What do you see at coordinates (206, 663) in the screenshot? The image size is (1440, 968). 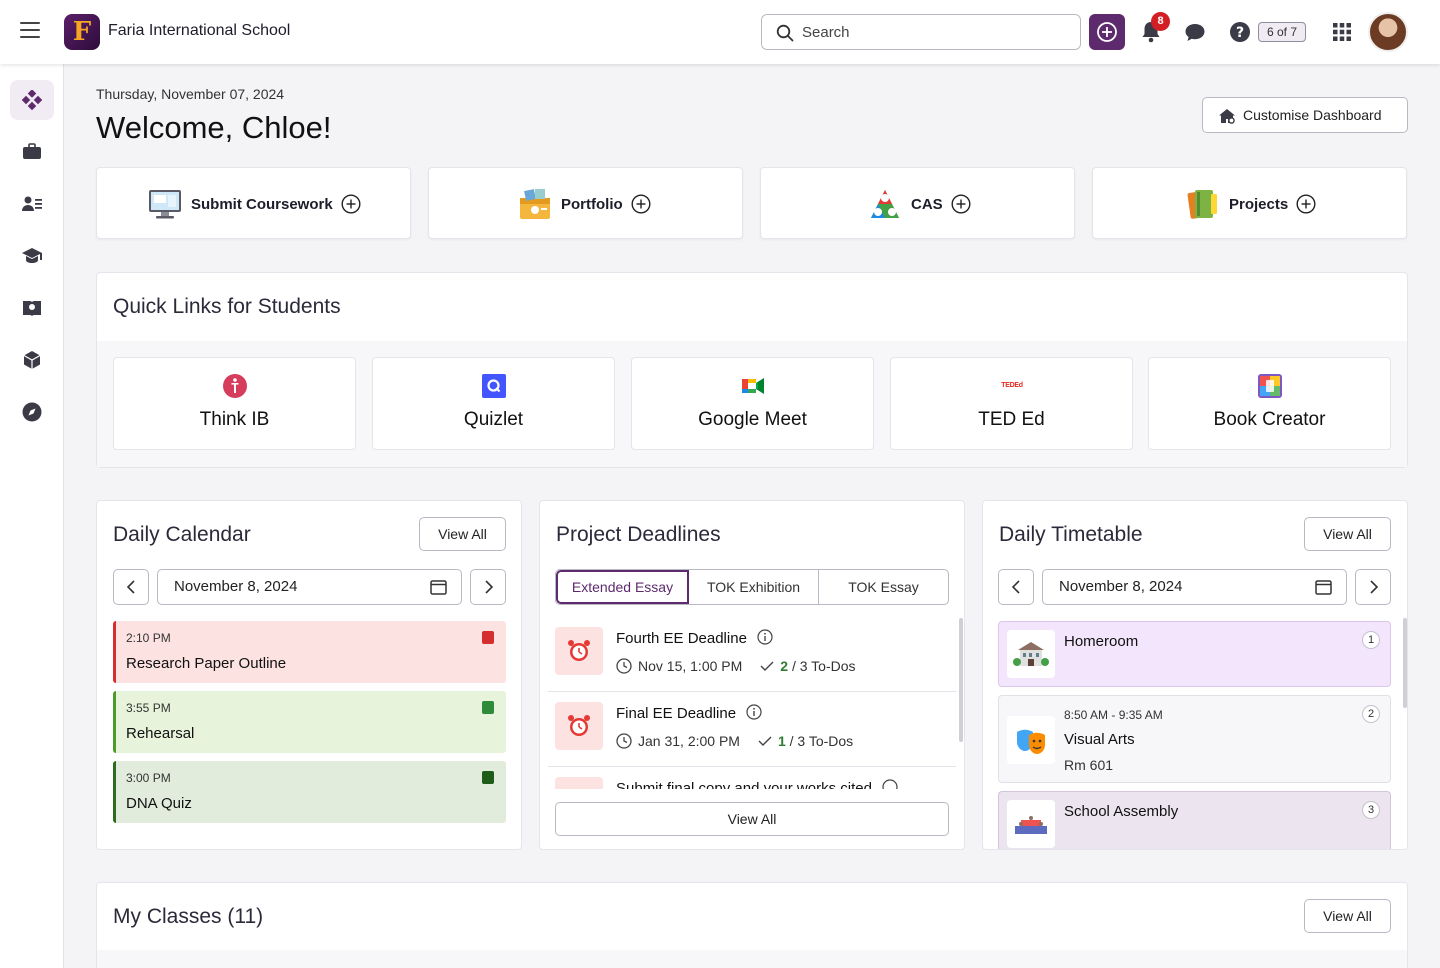 I see `event-title: Research Paper Outline` at bounding box center [206, 663].